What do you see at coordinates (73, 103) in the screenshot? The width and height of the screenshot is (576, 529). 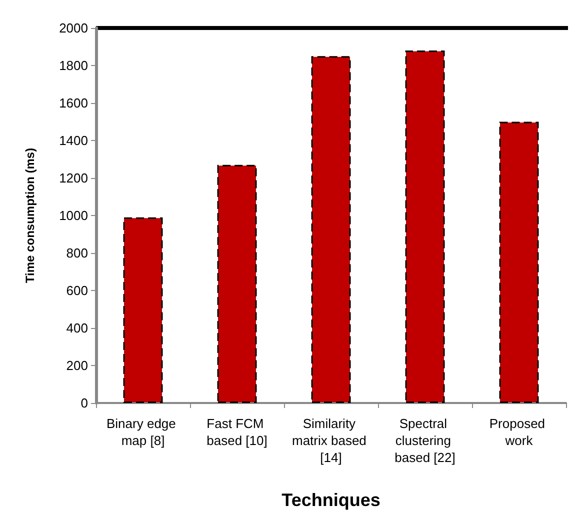 I see `y-tick-label: 1600` at bounding box center [73, 103].